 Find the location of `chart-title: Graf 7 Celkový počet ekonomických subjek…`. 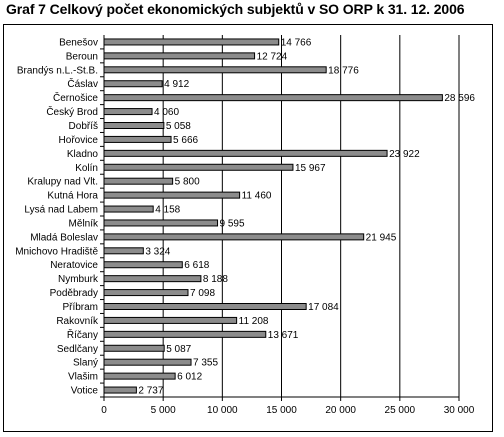

chart-title: Graf 7 Celkový počet ekonomických subjek… is located at coordinates (235, 9).